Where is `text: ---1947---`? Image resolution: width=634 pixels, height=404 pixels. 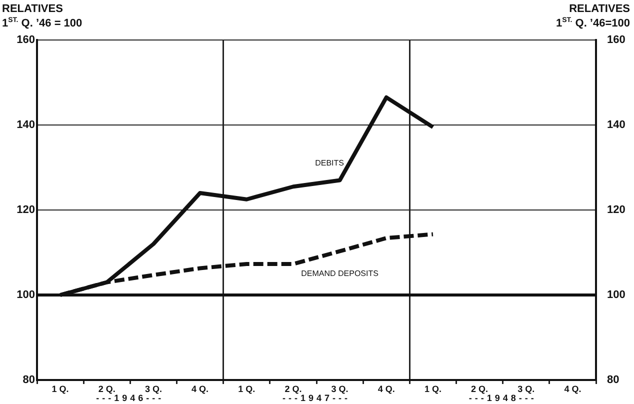 text: ---1947--- is located at coordinates (316, 397).